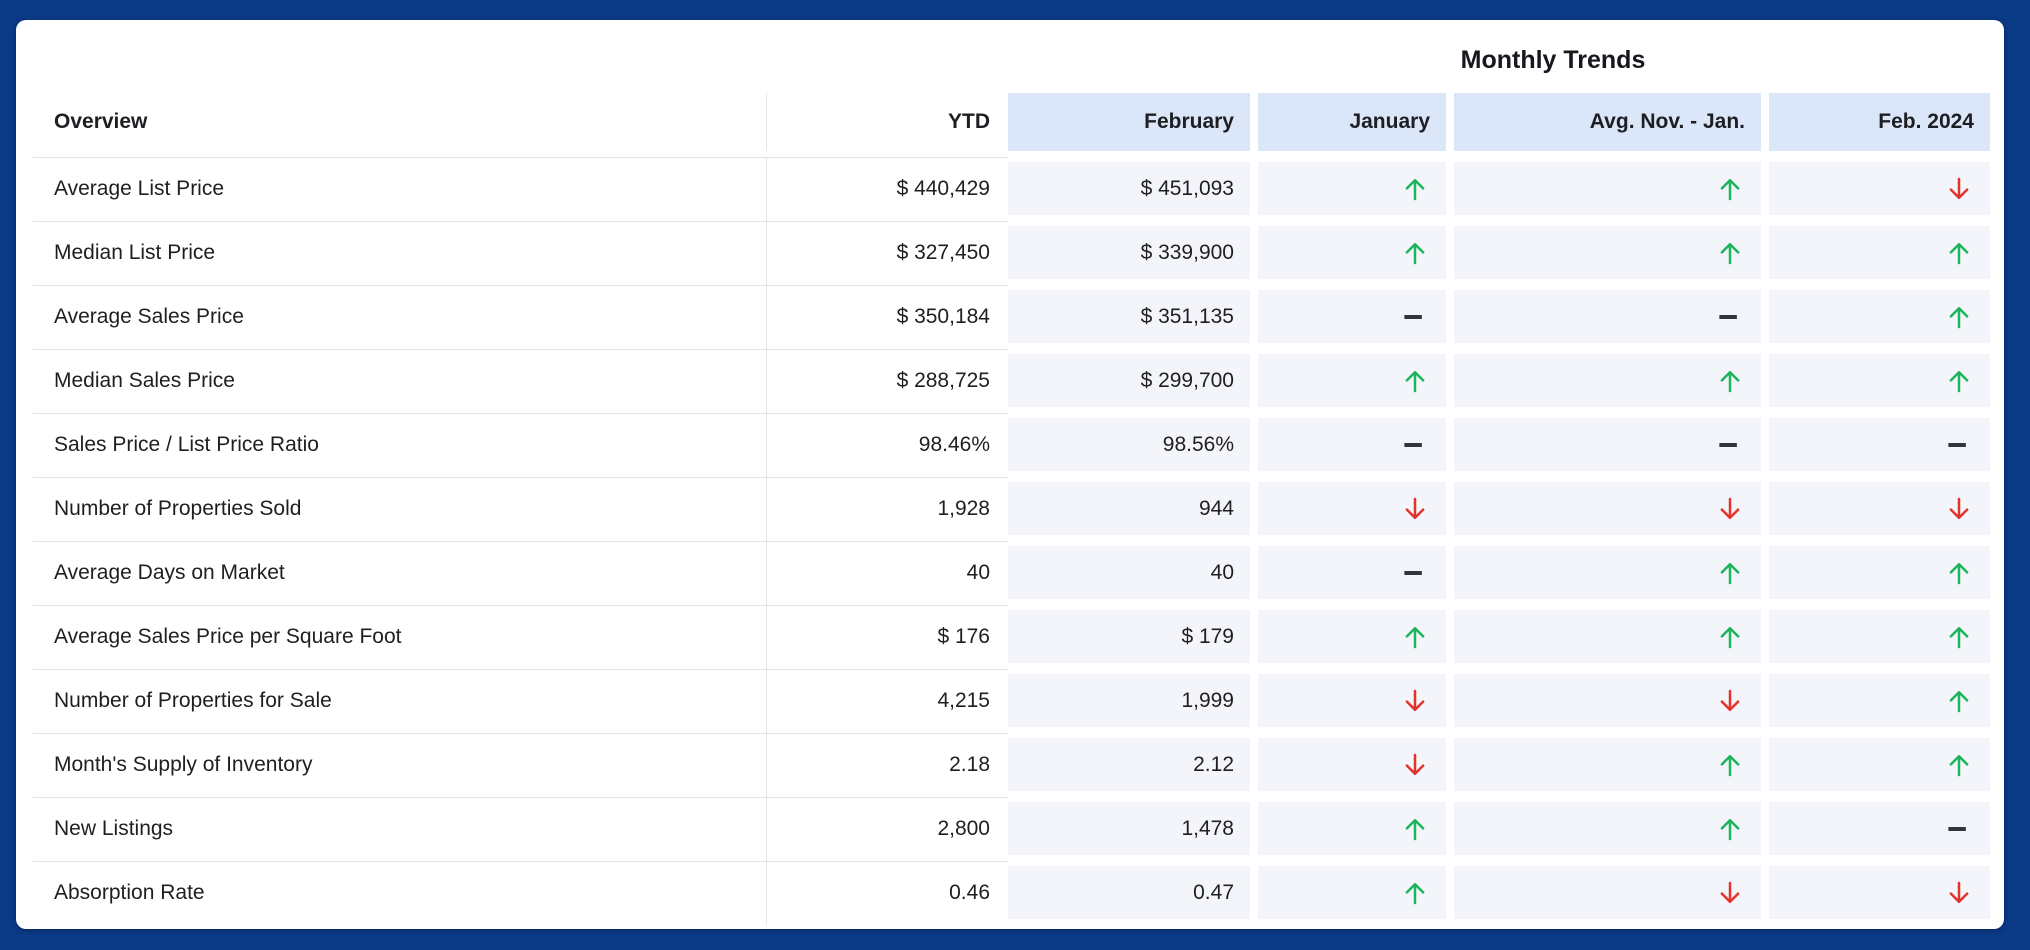 The height and width of the screenshot is (950, 2030). Describe the element at coordinates (1133, 445) in the screenshot. I see `february-value: 98.56%` at that location.